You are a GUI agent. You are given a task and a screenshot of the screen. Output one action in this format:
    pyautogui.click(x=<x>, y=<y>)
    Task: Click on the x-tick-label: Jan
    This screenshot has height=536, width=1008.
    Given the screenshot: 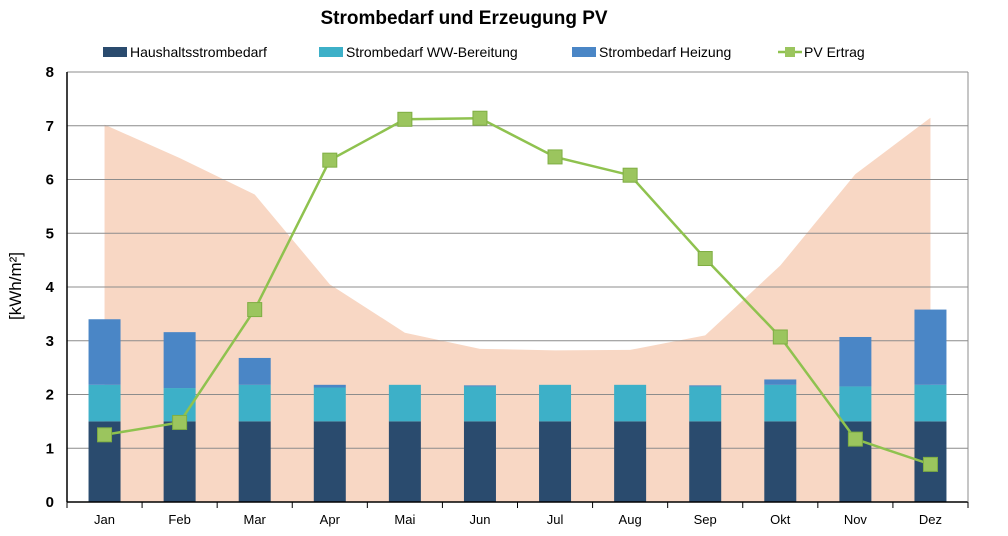 What is the action you would take?
    pyautogui.click(x=104, y=519)
    